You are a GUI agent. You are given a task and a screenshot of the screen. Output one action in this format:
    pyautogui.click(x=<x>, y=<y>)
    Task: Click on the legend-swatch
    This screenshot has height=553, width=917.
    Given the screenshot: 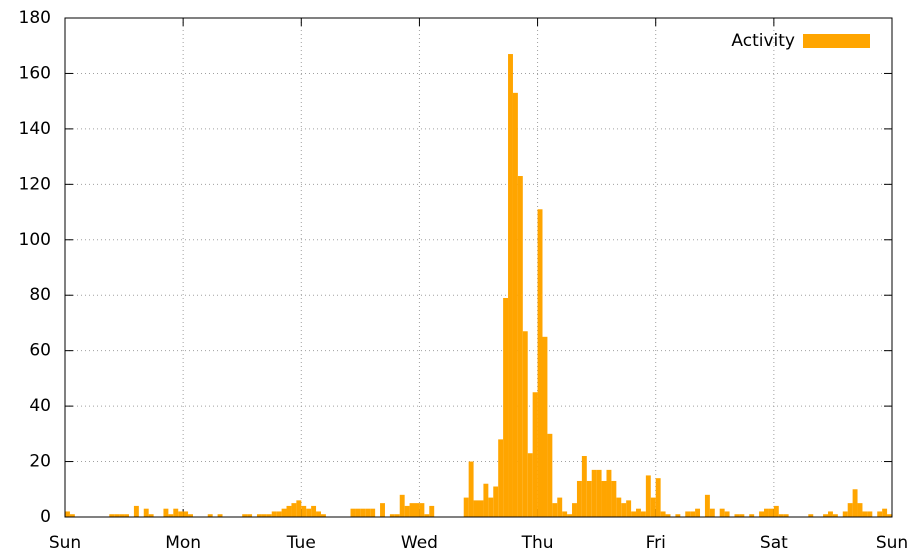 What is the action you would take?
    pyautogui.click(x=836, y=41)
    